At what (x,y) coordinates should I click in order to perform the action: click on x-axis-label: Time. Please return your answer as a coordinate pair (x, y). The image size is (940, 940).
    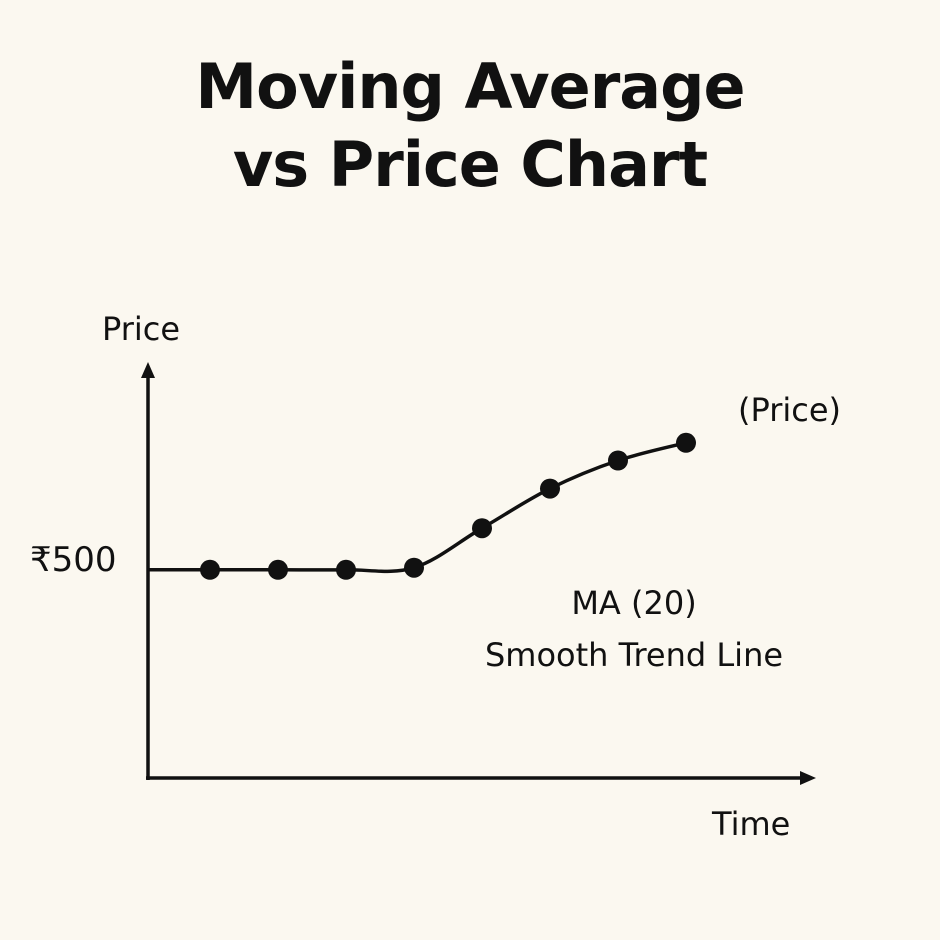
    Looking at the image, I should click on (750, 824).